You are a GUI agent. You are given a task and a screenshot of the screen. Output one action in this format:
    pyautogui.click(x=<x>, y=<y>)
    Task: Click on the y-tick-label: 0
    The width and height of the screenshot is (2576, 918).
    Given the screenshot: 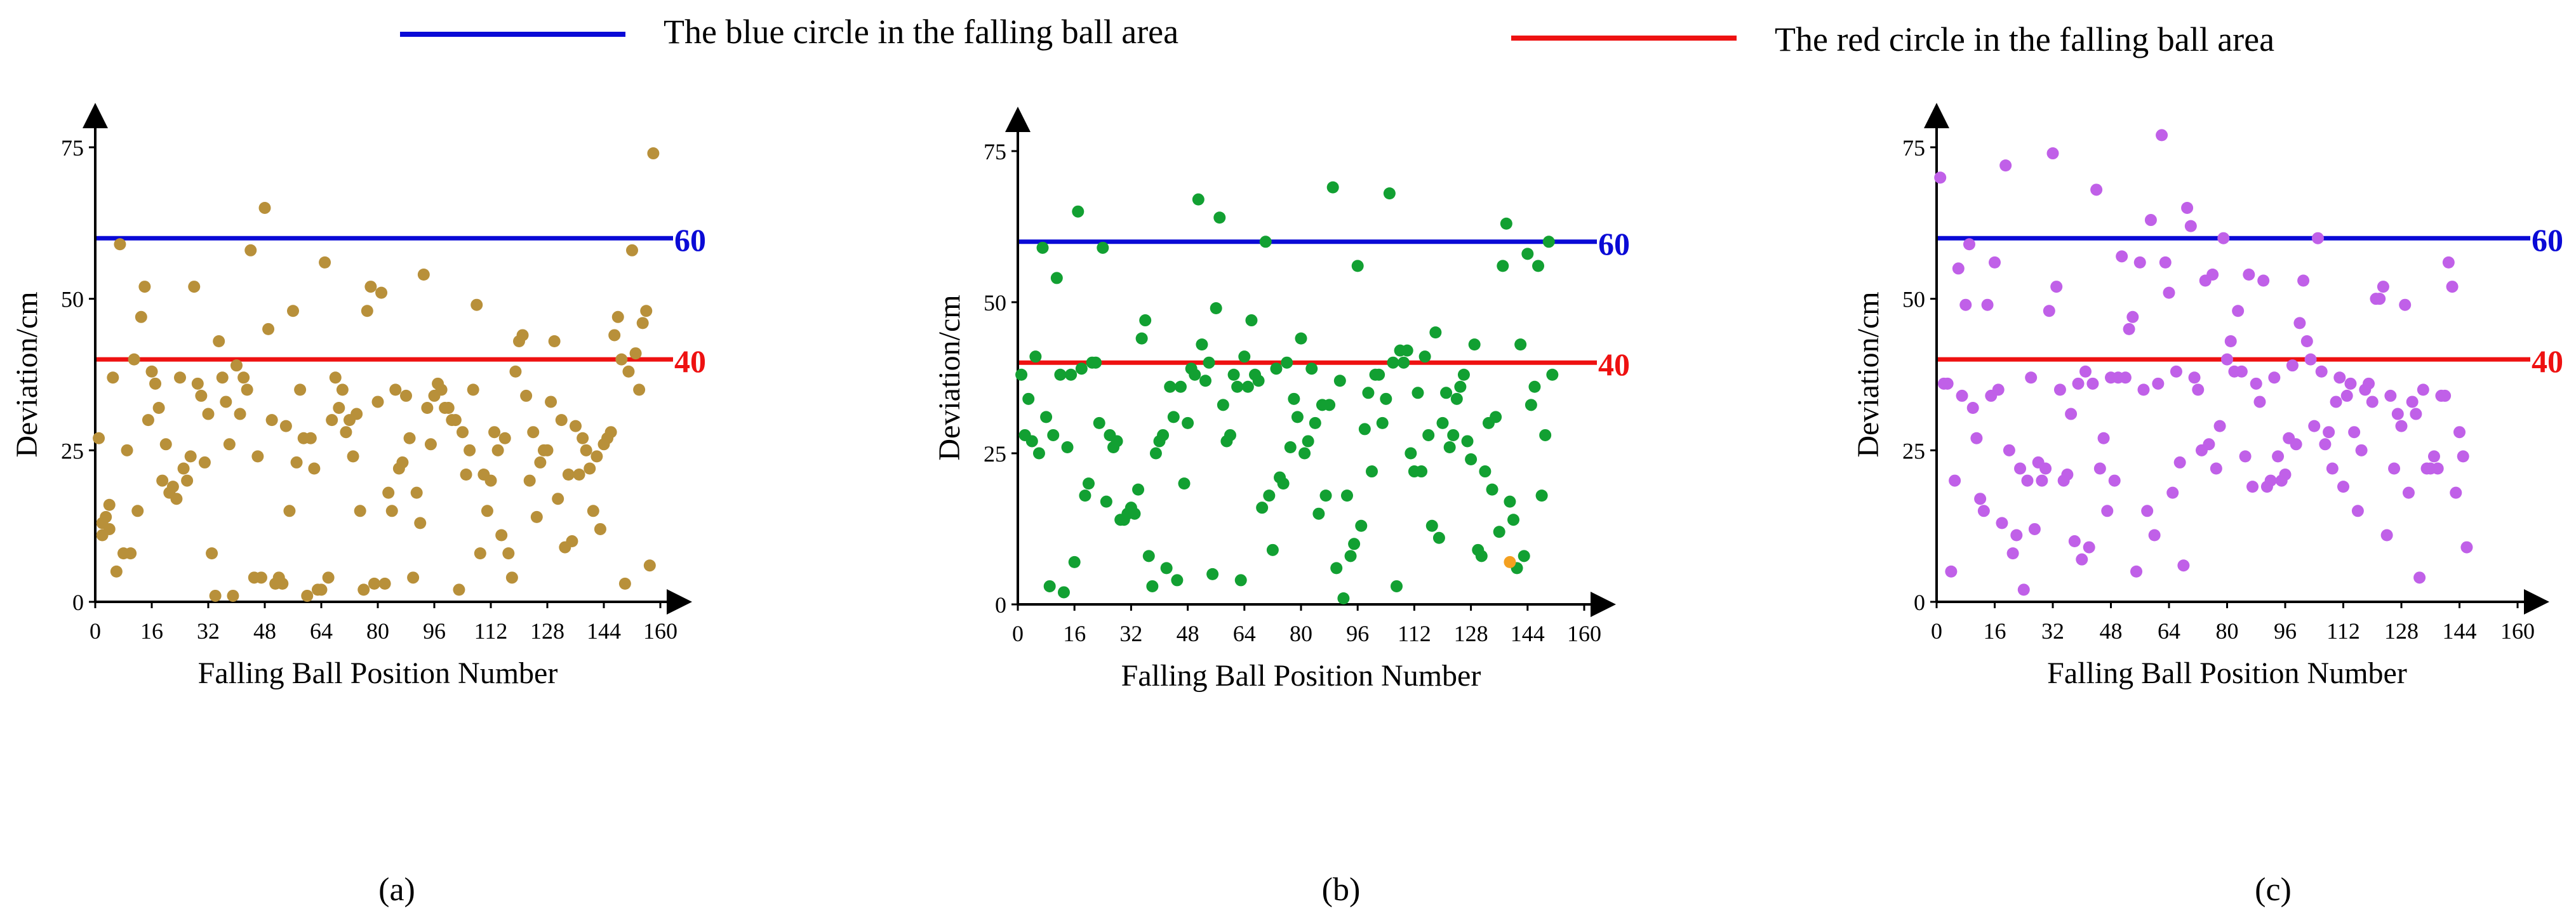 What is the action you would take?
    pyautogui.click(x=1919, y=602)
    